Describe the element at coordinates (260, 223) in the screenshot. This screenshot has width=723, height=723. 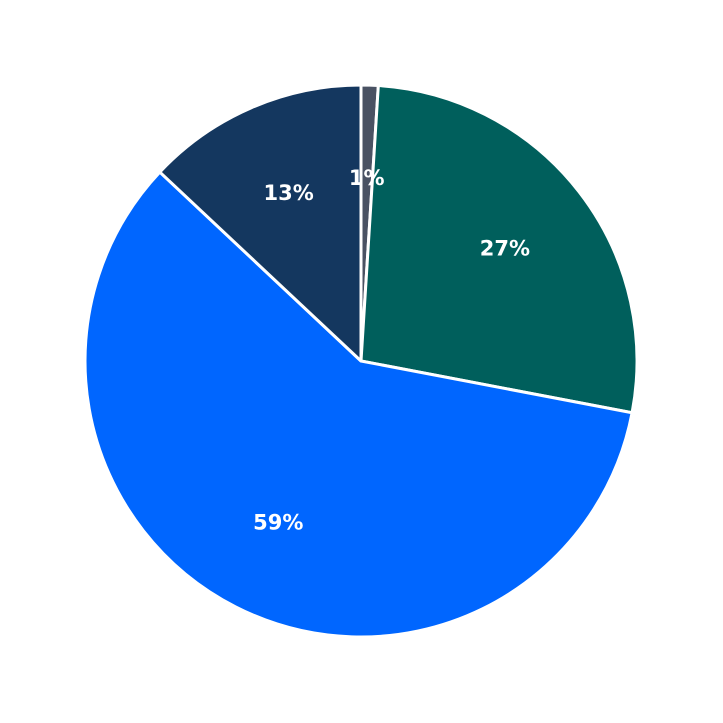
I see `pie-slice` at that location.